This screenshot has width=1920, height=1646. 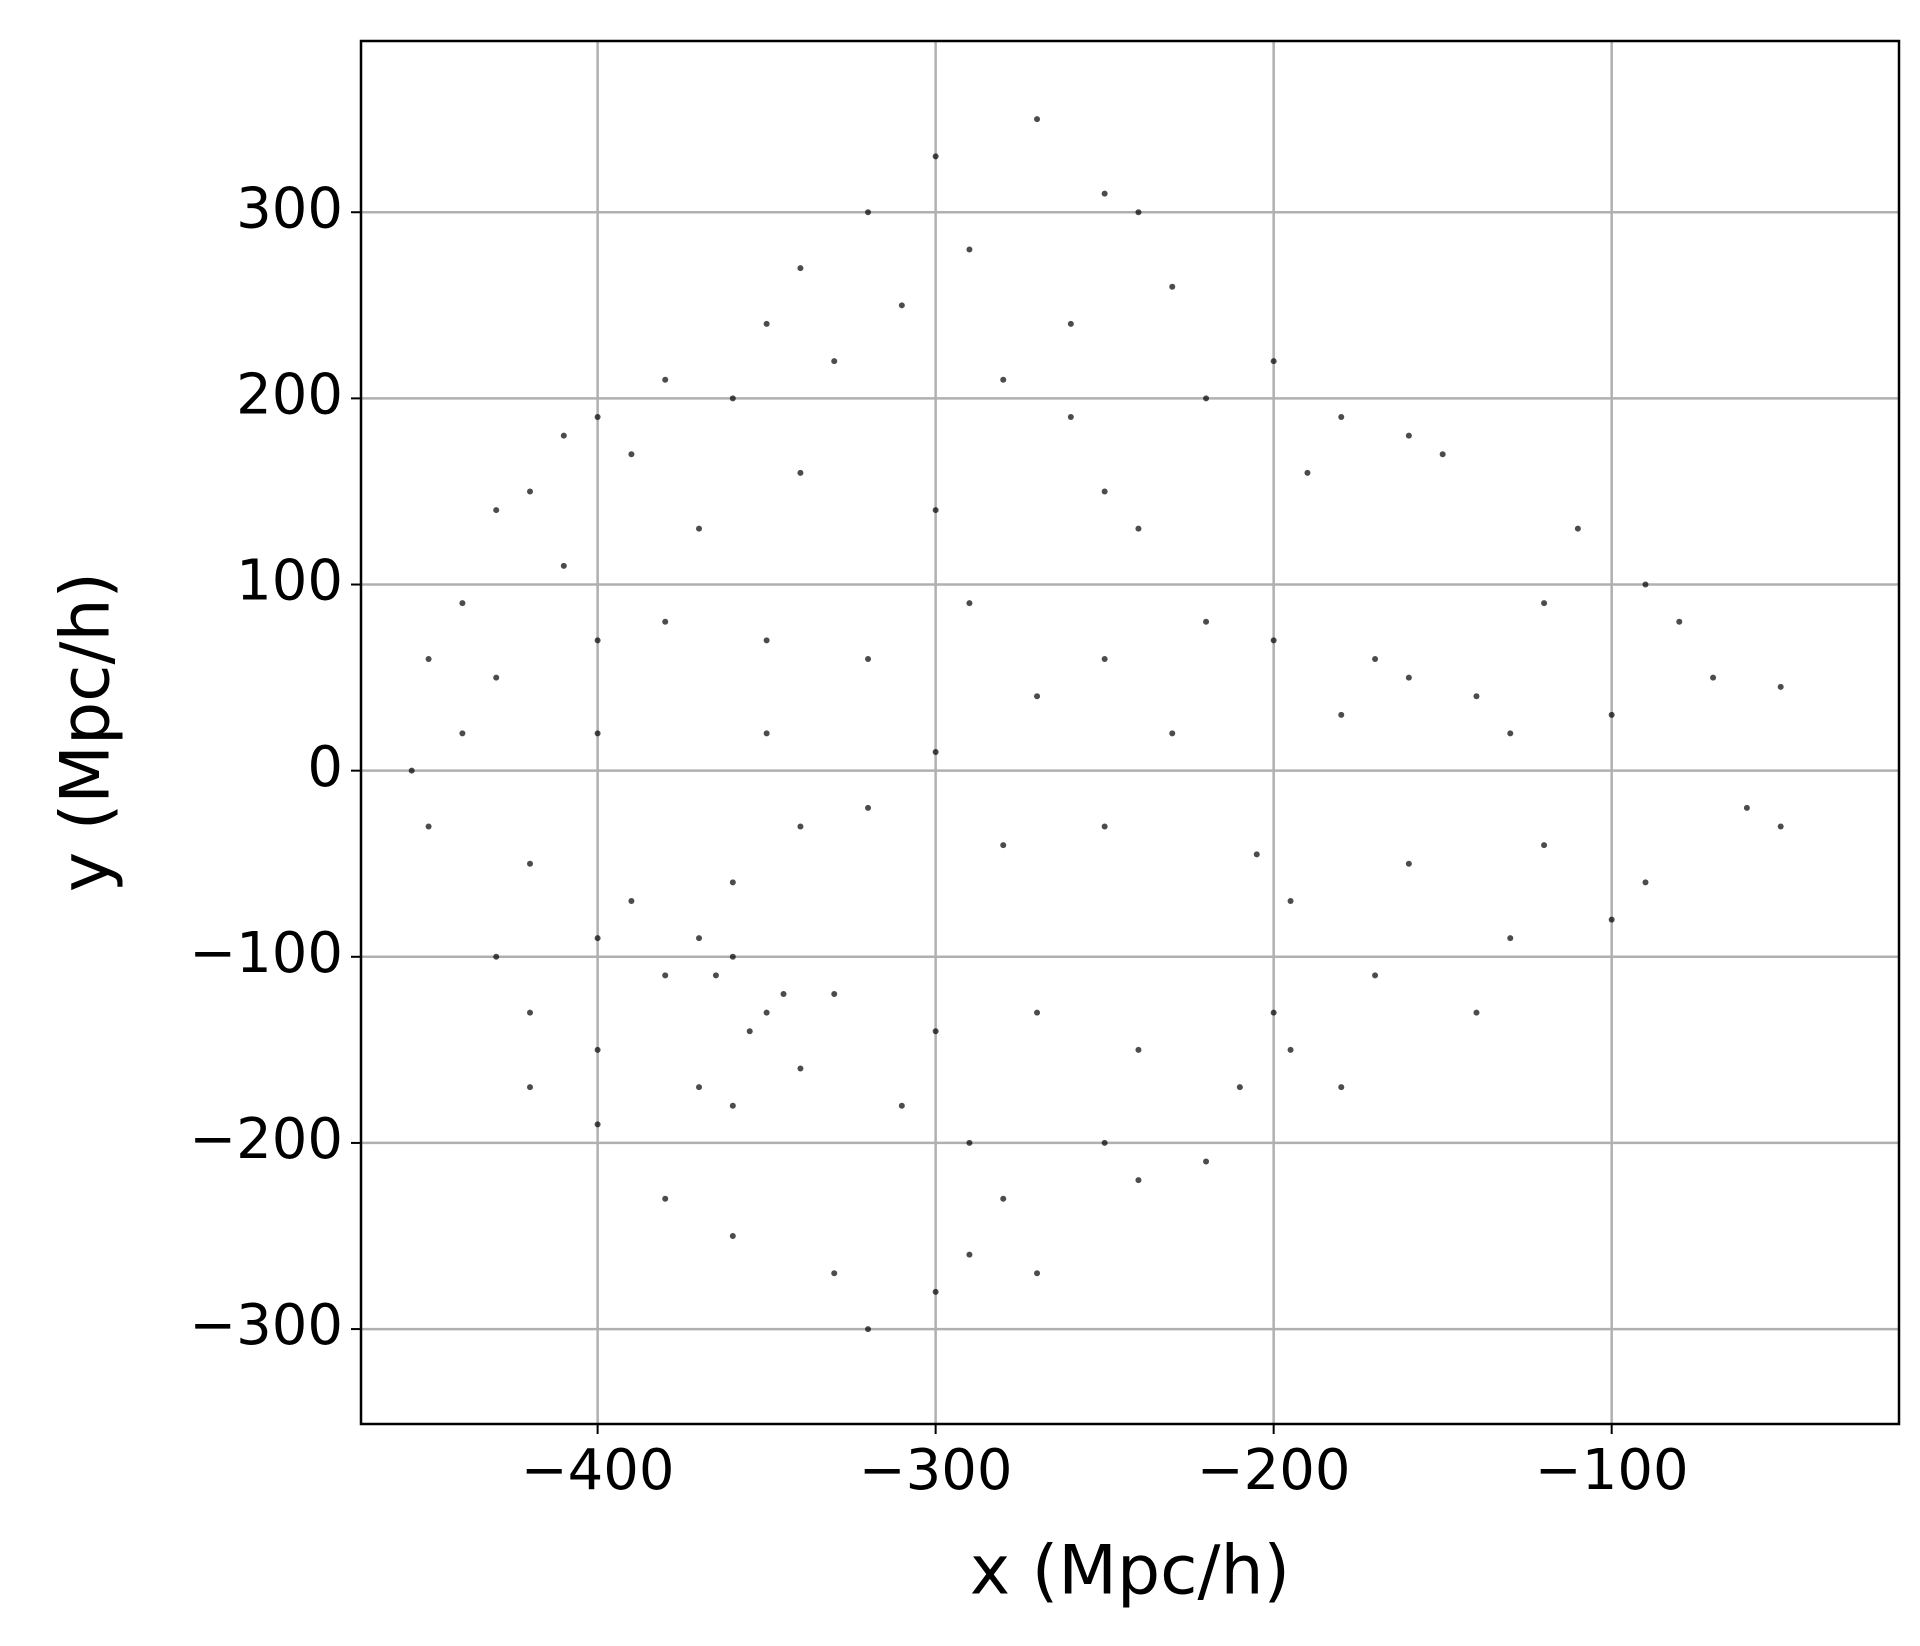 I want to click on x-axis-label: x (Mpc/h), so click(x=1130, y=1571).